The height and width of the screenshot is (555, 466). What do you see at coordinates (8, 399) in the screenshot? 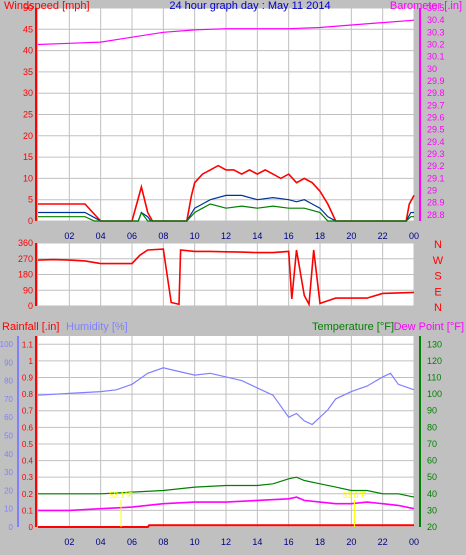
I see `humidity-y-tick-label: 70` at bounding box center [8, 399].